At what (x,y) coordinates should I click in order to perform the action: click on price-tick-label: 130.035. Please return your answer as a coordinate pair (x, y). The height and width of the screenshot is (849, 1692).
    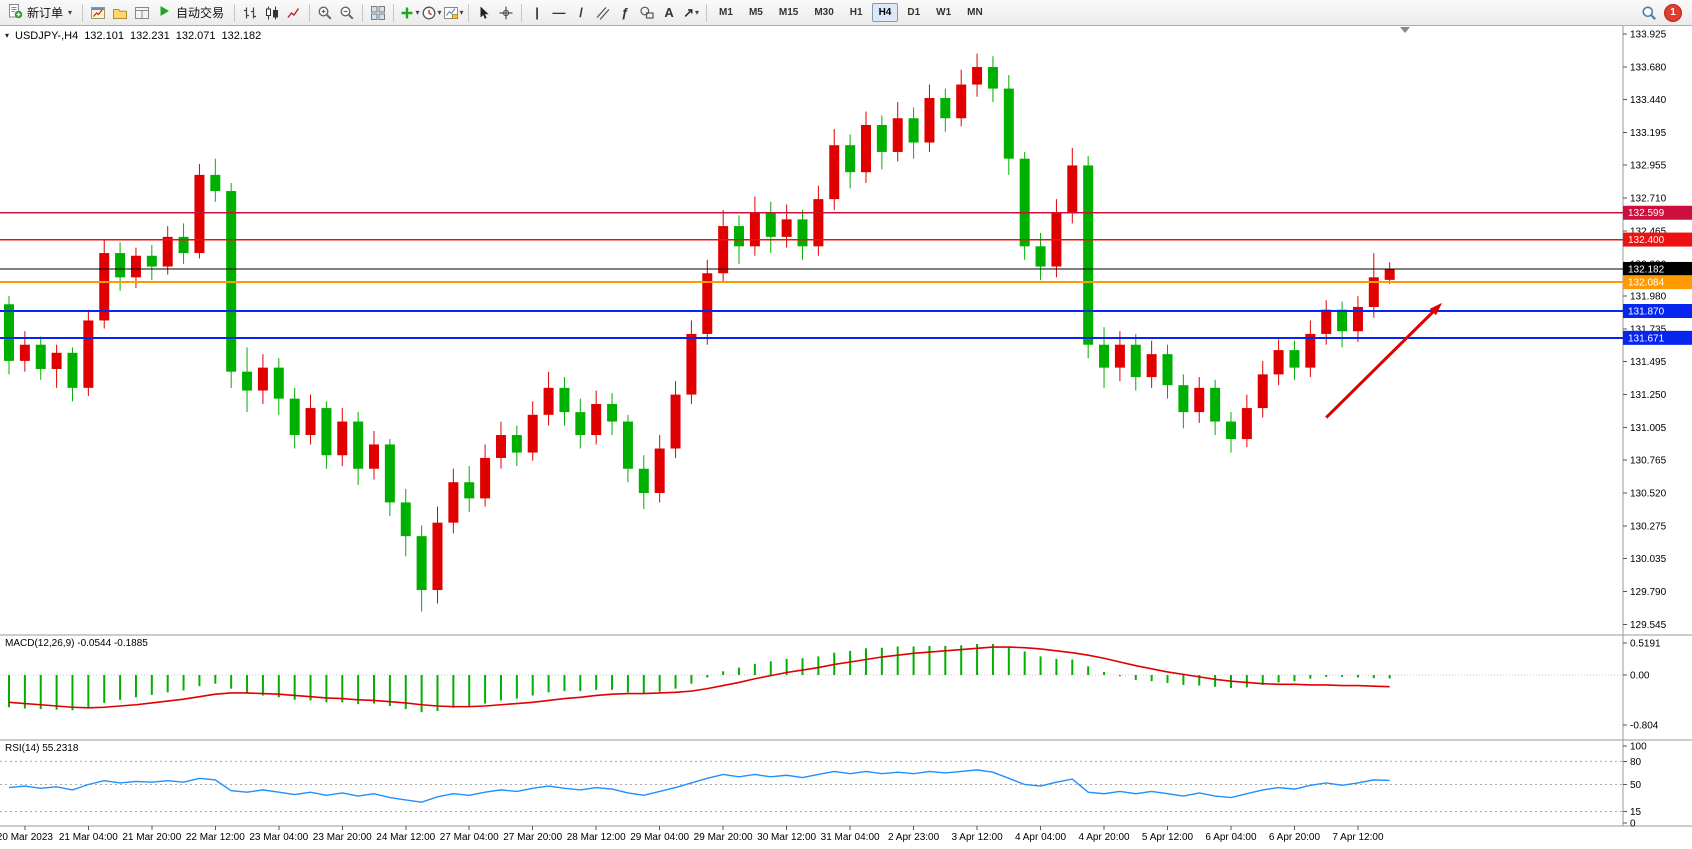
    Looking at the image, I should click on (1648, 559).